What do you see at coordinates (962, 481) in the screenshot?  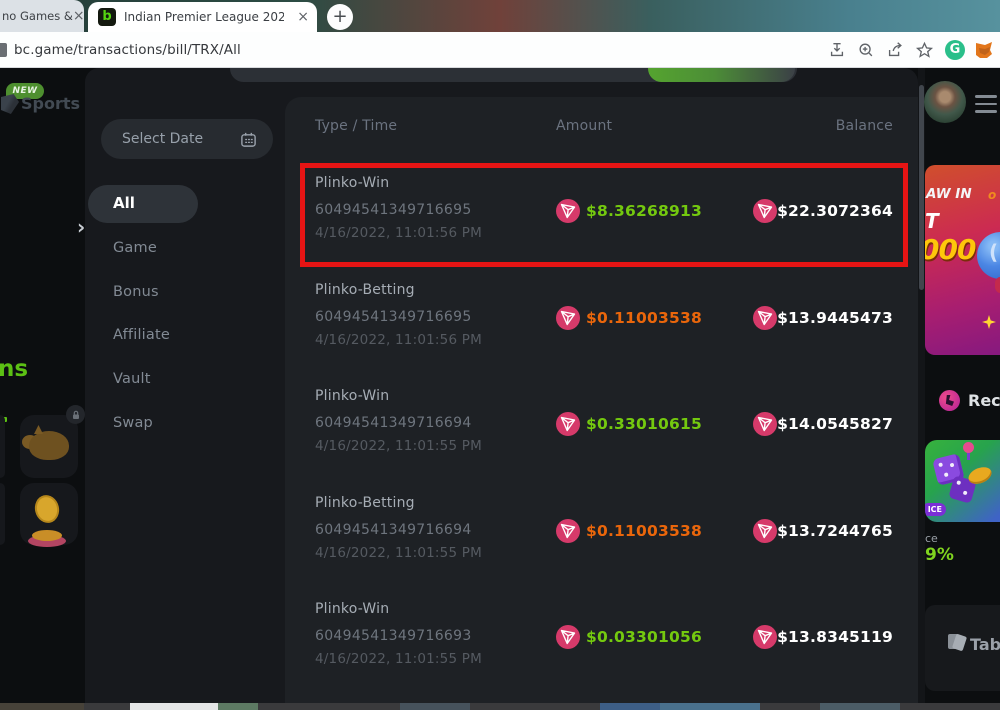 I see `dice-game-tile: ICE` at bounding box center [962, 481].